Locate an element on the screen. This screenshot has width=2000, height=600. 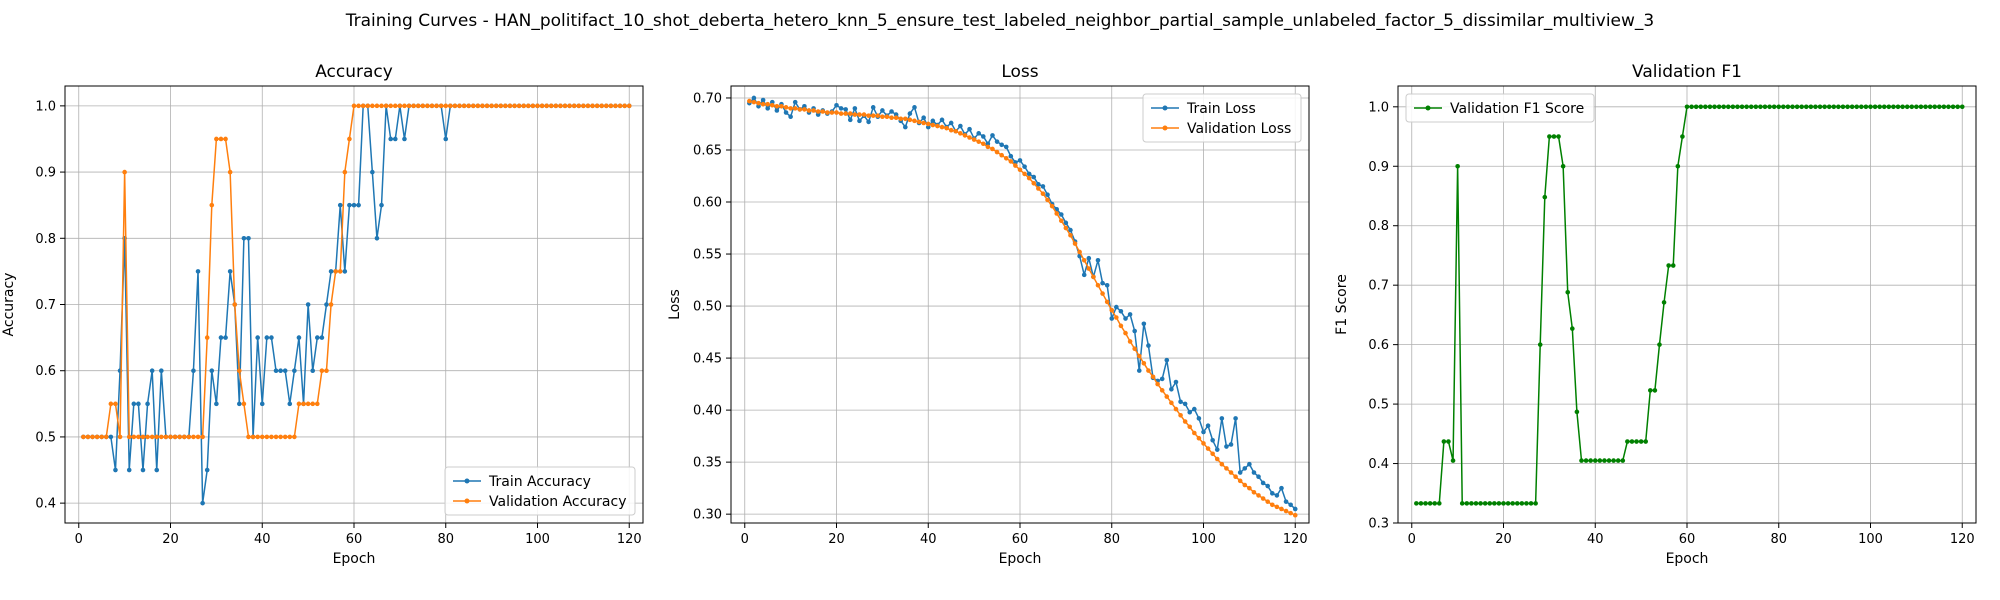
legend-box is located at coordinates (1222, 118).